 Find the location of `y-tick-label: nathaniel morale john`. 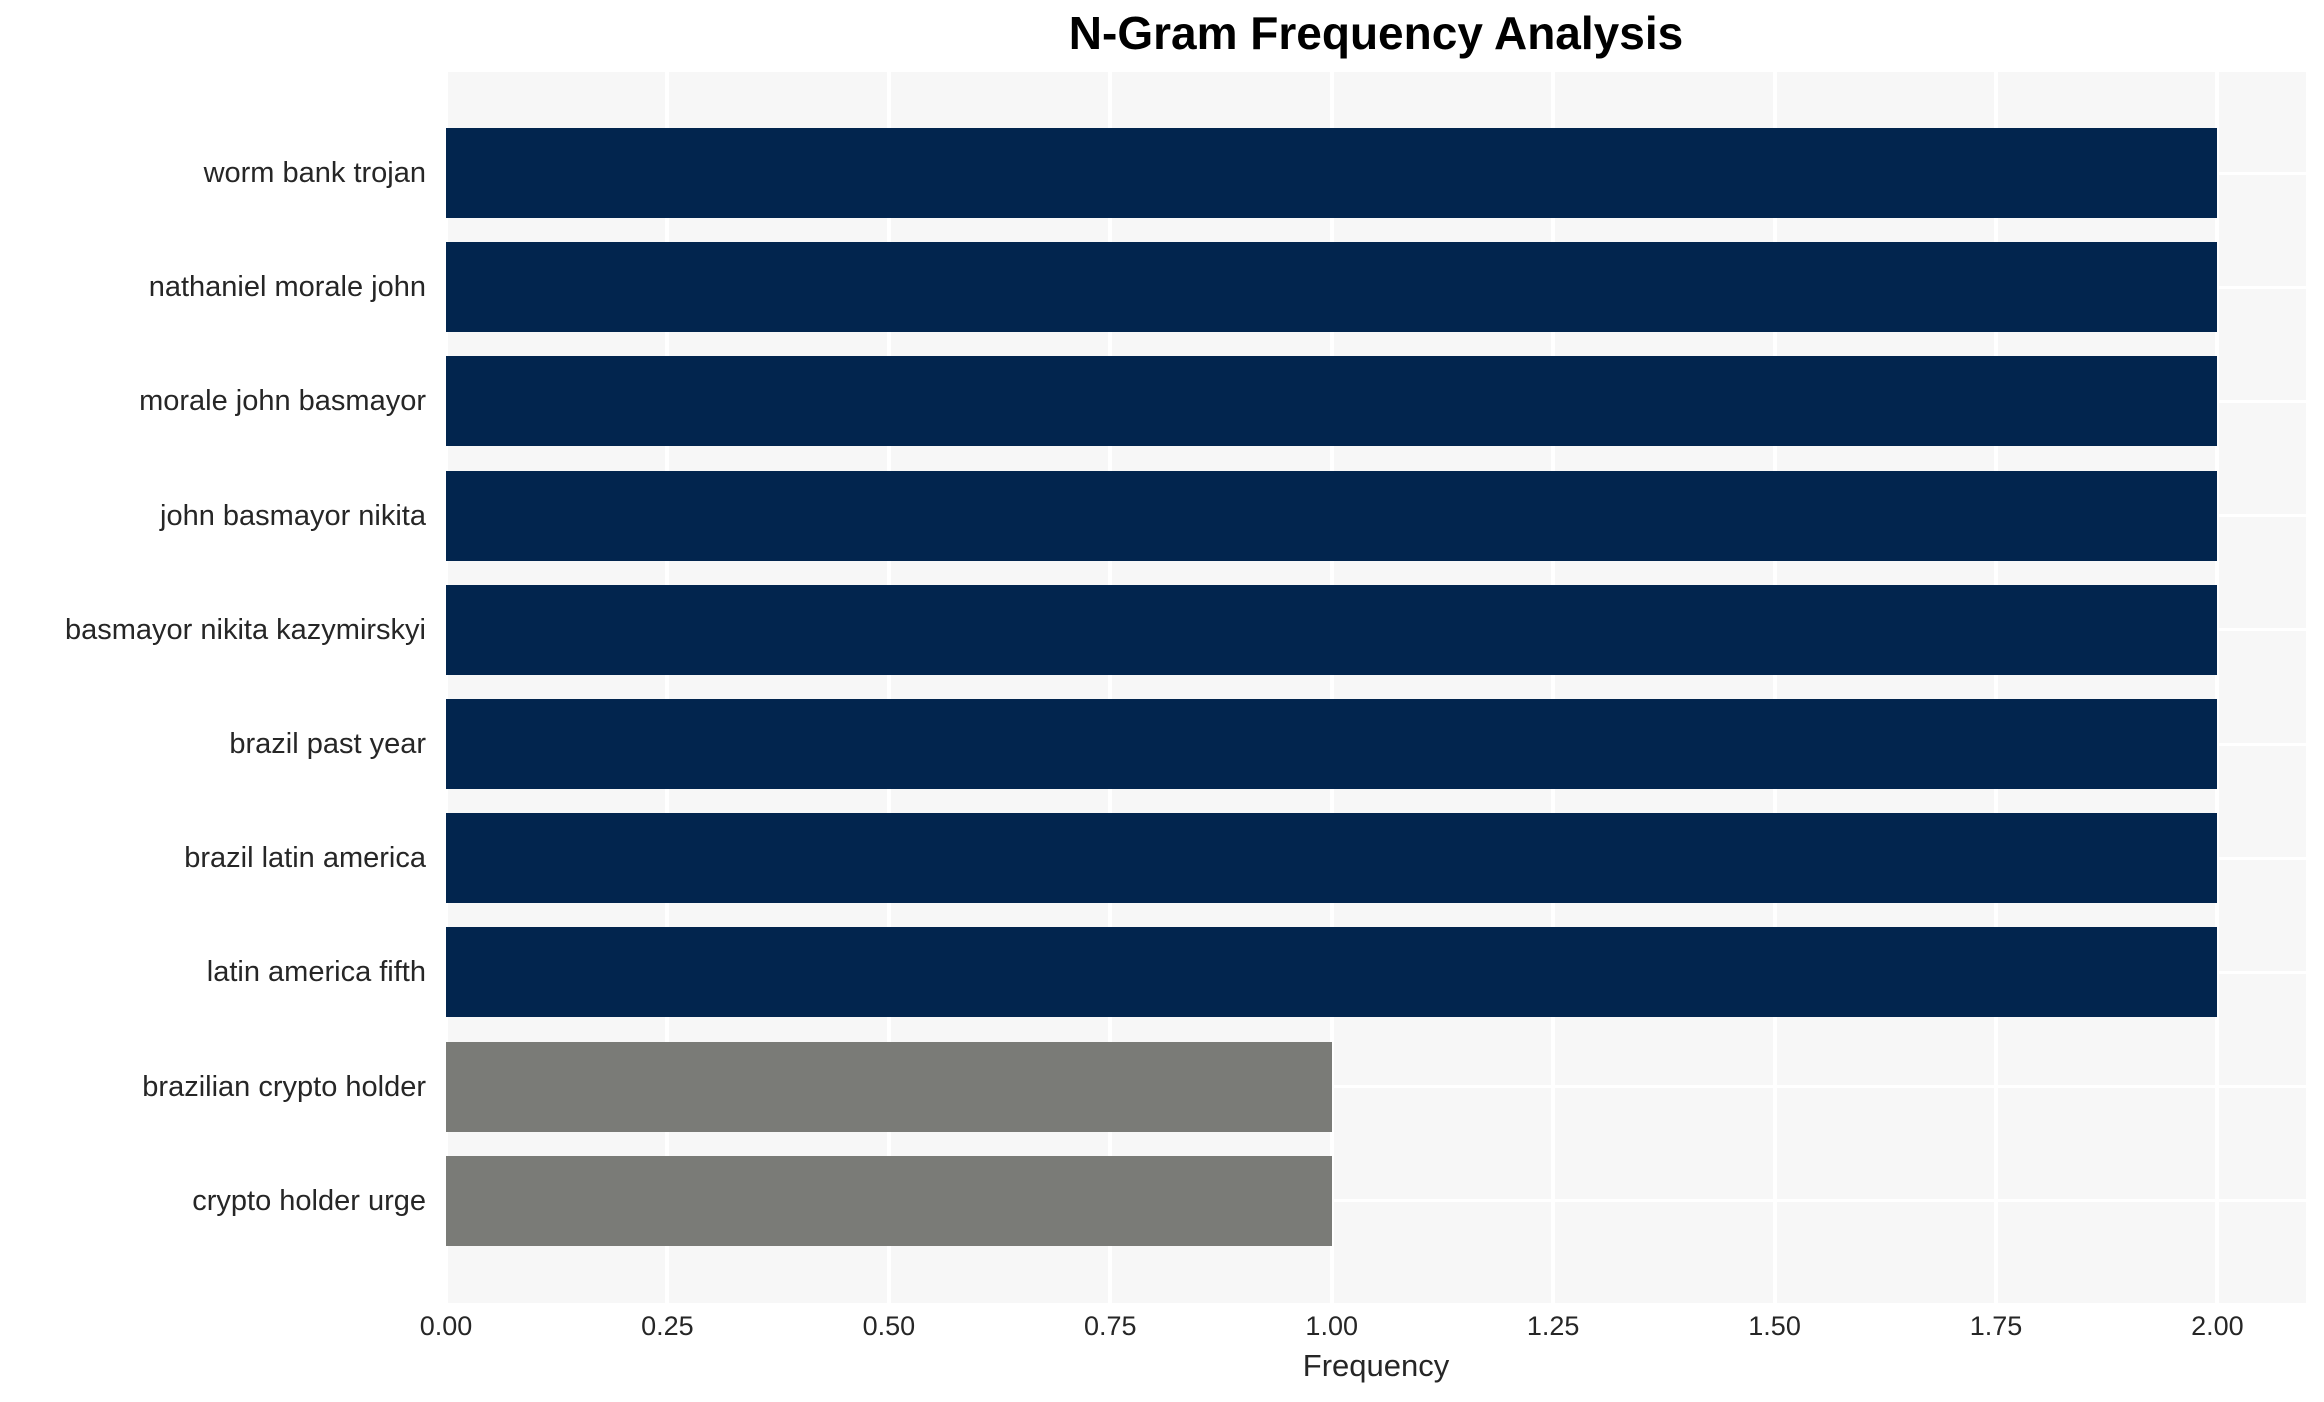

y-tick-label: nathaniel morale john is located at coordinates (287, 287).